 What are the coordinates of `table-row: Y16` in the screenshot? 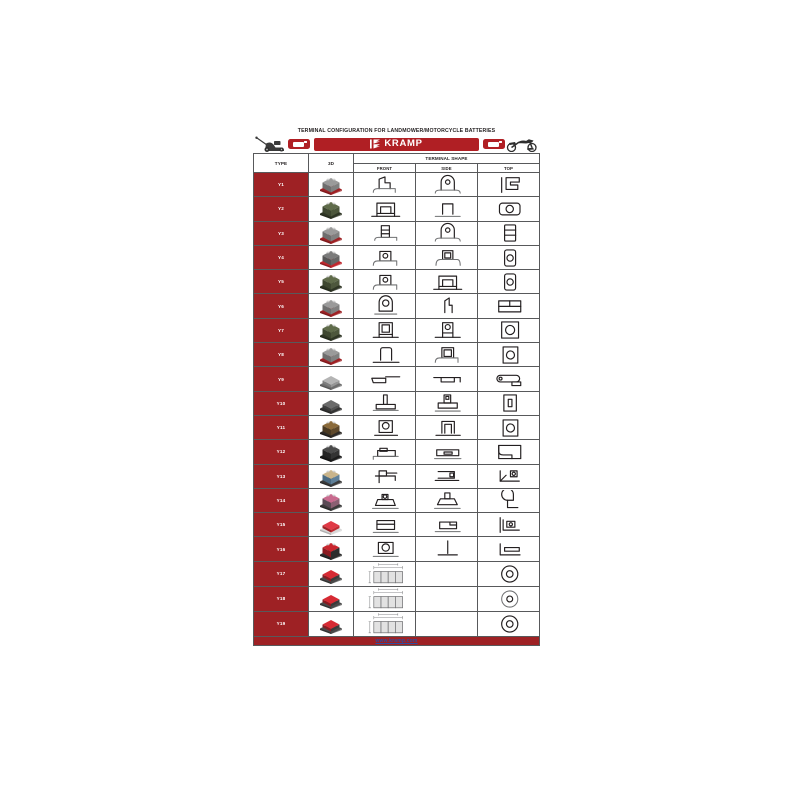 It's located at (396, 549).